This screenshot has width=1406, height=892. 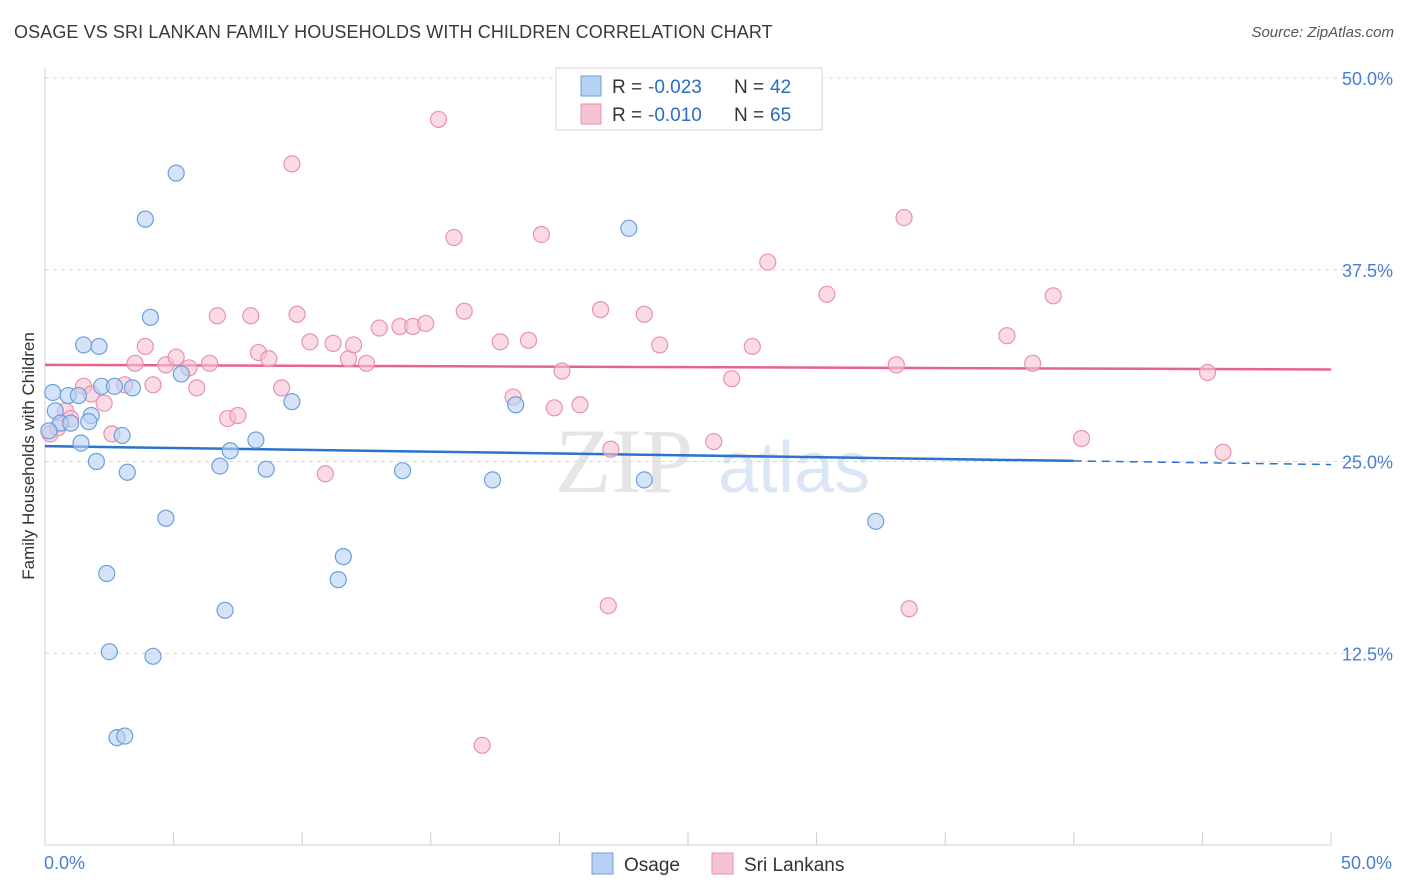 What do you see at coordinates (1367, 463) in the screenshot?
I see `y-tick-label: 25.0%` at bounding box center [1367, 463].